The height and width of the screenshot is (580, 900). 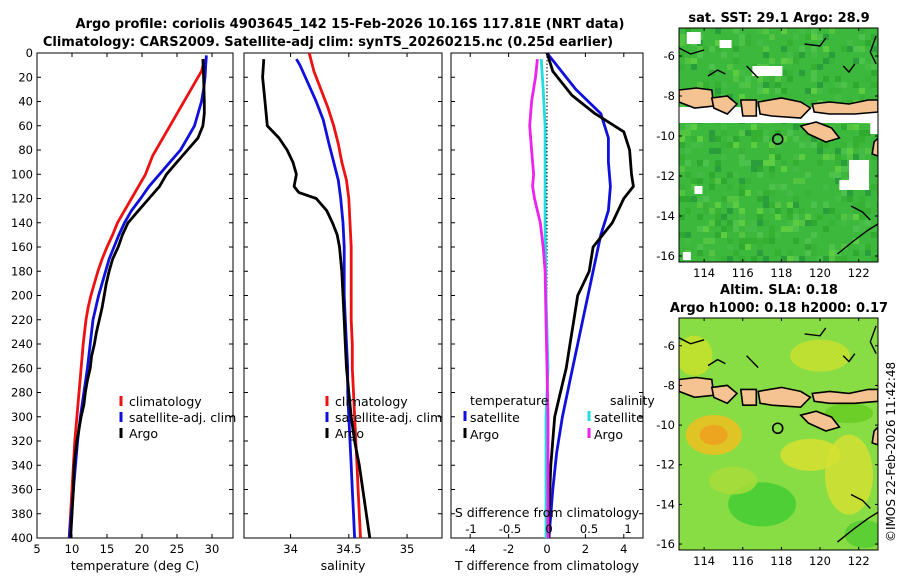 I want to click on map-y-tick-label: -12, so click(x=665, y=176).